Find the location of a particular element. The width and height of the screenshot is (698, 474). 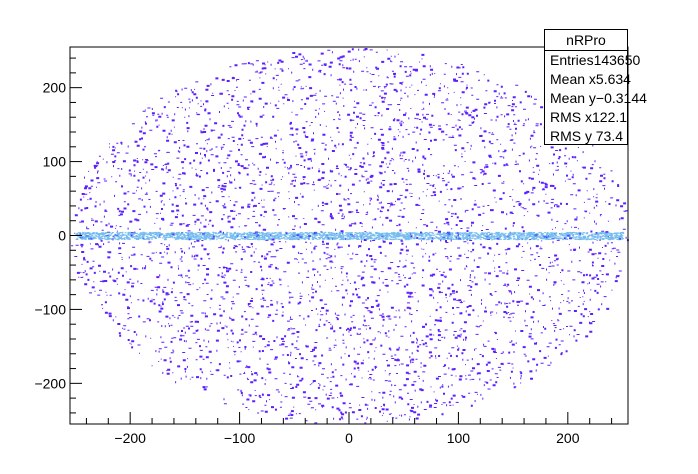

y-tick-label: −100 is located at coordinates (50, 309).